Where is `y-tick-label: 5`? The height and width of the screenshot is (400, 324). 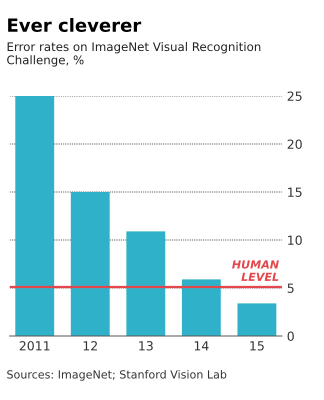
y-tick-label: 5 is located at coordinates (291, 288).